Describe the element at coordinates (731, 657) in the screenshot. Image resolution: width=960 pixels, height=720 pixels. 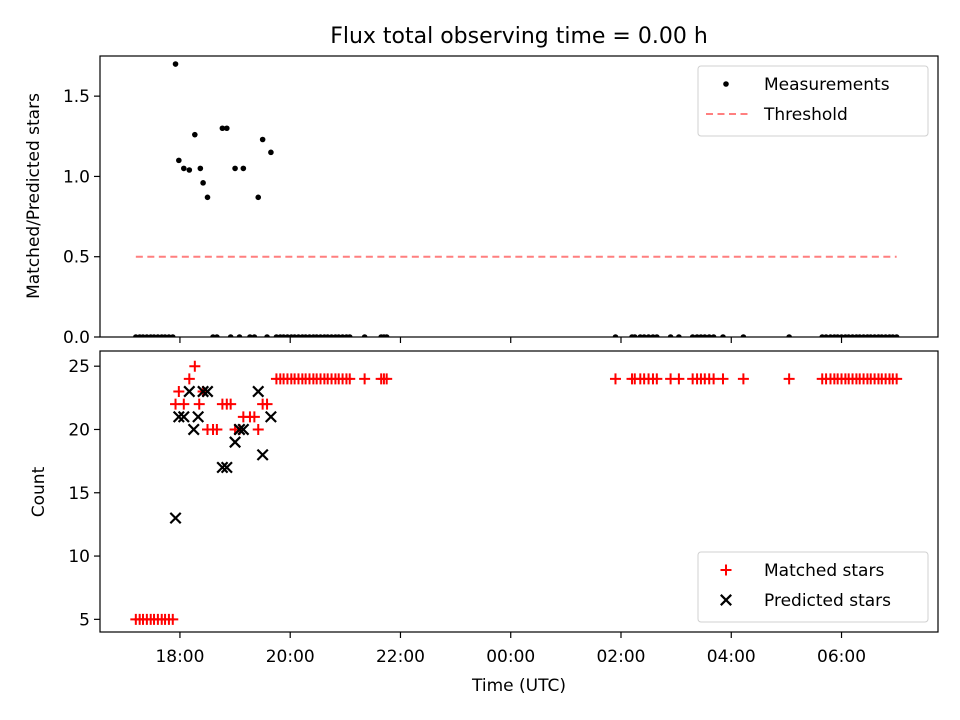
I see `x-tick-label: 04:00` at that location.